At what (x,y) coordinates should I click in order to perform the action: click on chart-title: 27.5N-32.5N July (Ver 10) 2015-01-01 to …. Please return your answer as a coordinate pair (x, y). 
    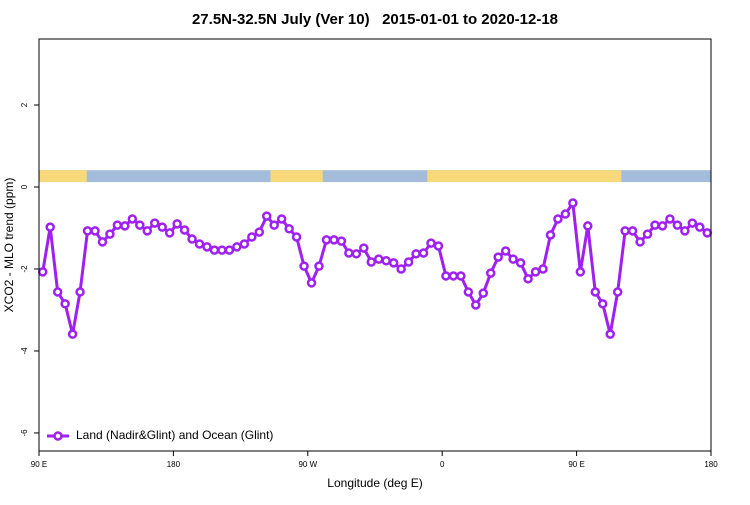
    Looking at the image, I should click on (375, 19).